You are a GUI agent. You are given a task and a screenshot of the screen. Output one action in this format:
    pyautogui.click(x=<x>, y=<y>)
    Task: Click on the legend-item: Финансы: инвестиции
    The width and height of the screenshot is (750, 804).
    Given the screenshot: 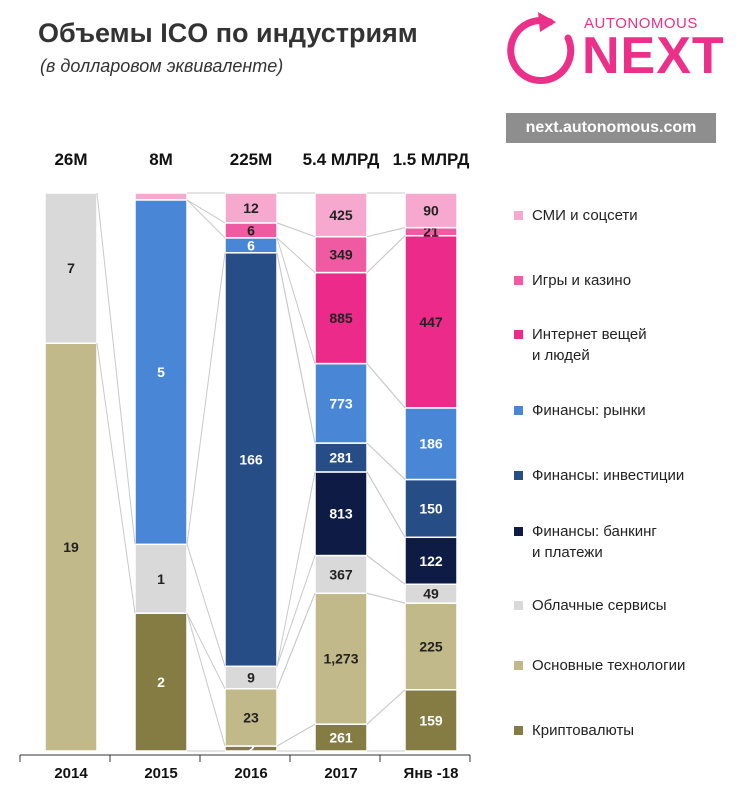 What is the action you would take?
    pyautogui.click(x=623, y=475)
    